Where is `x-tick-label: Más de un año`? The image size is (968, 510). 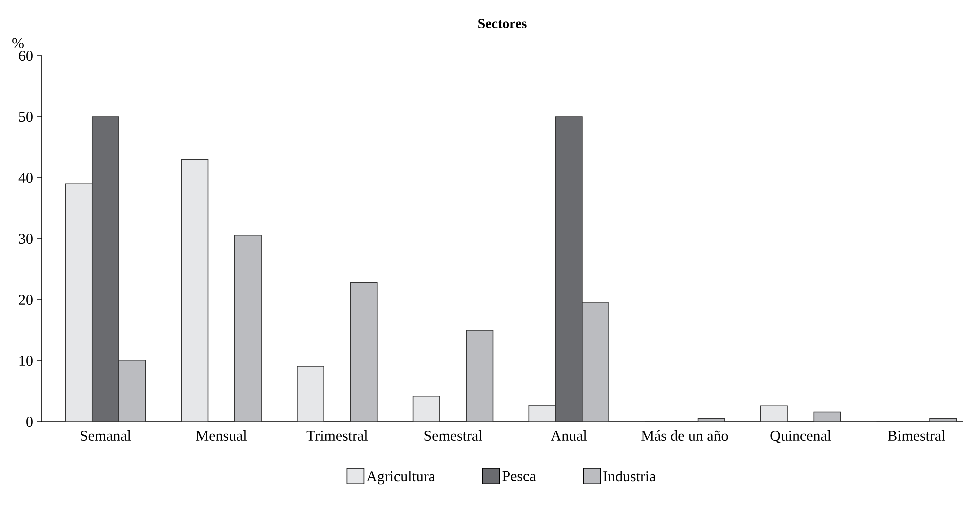 x-tick-label: Más de un año is located at coordinates (685, 436).